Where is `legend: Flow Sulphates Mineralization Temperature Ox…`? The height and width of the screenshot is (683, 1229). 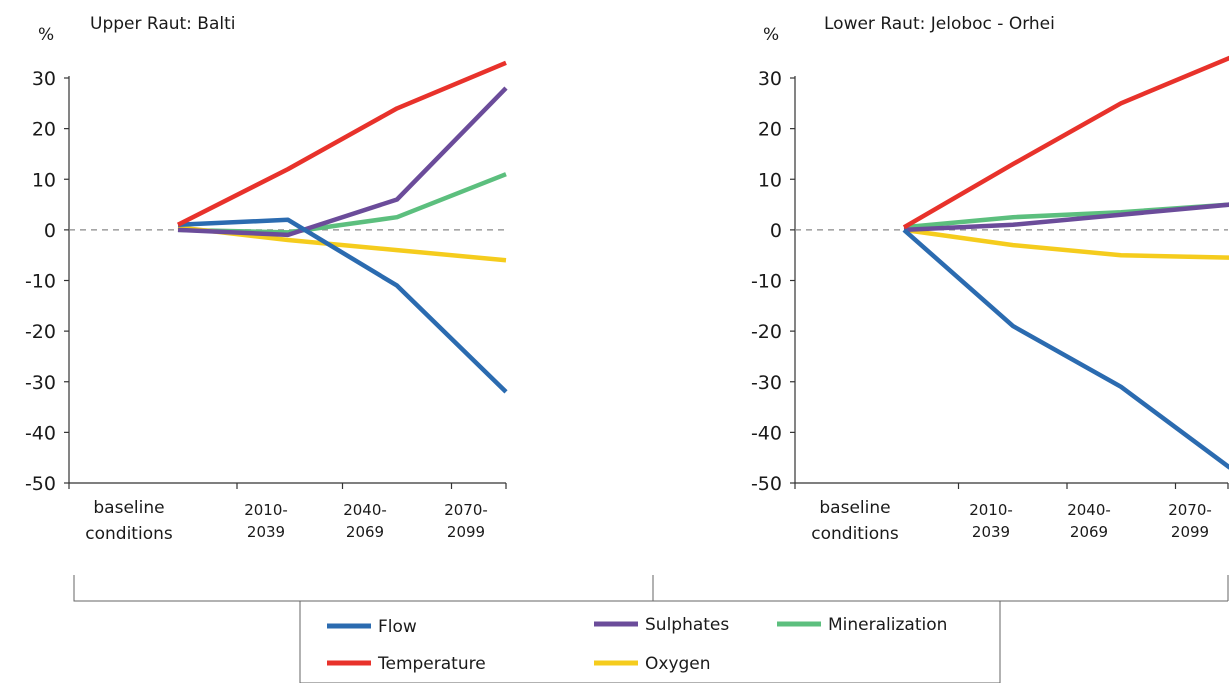 legend: Flow Sulphates Mineralization Temperature Ox… is located at coordinates (650, 641).